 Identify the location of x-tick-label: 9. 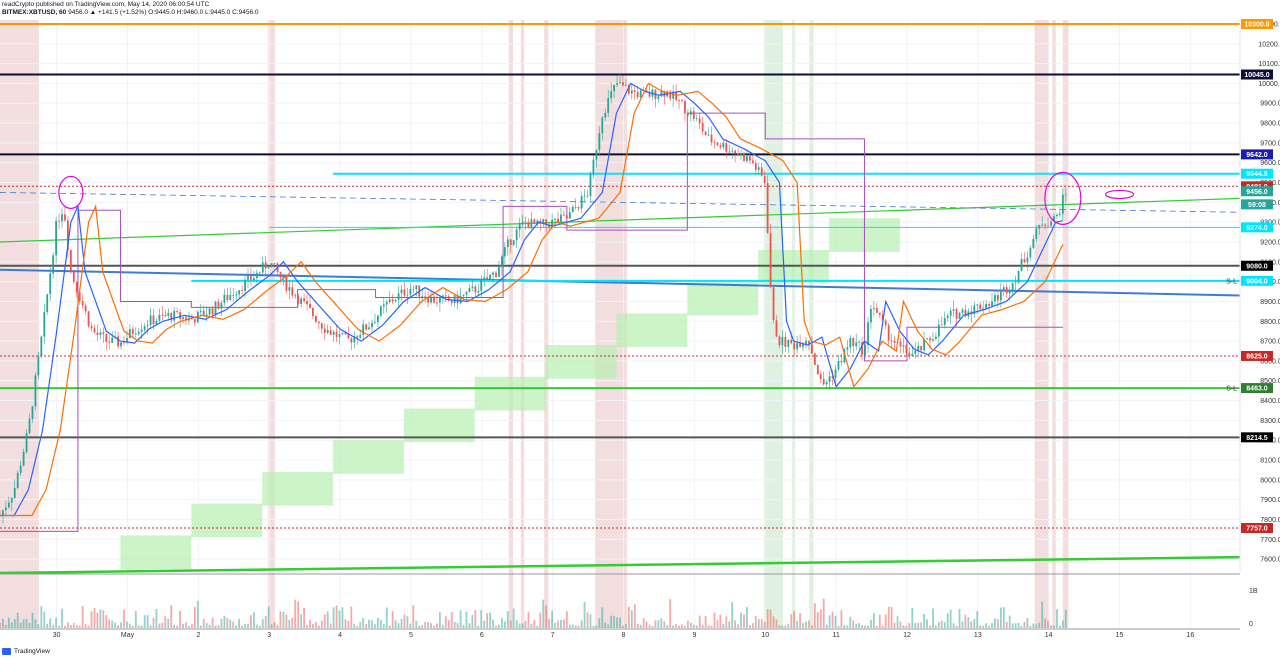
(694, 635).